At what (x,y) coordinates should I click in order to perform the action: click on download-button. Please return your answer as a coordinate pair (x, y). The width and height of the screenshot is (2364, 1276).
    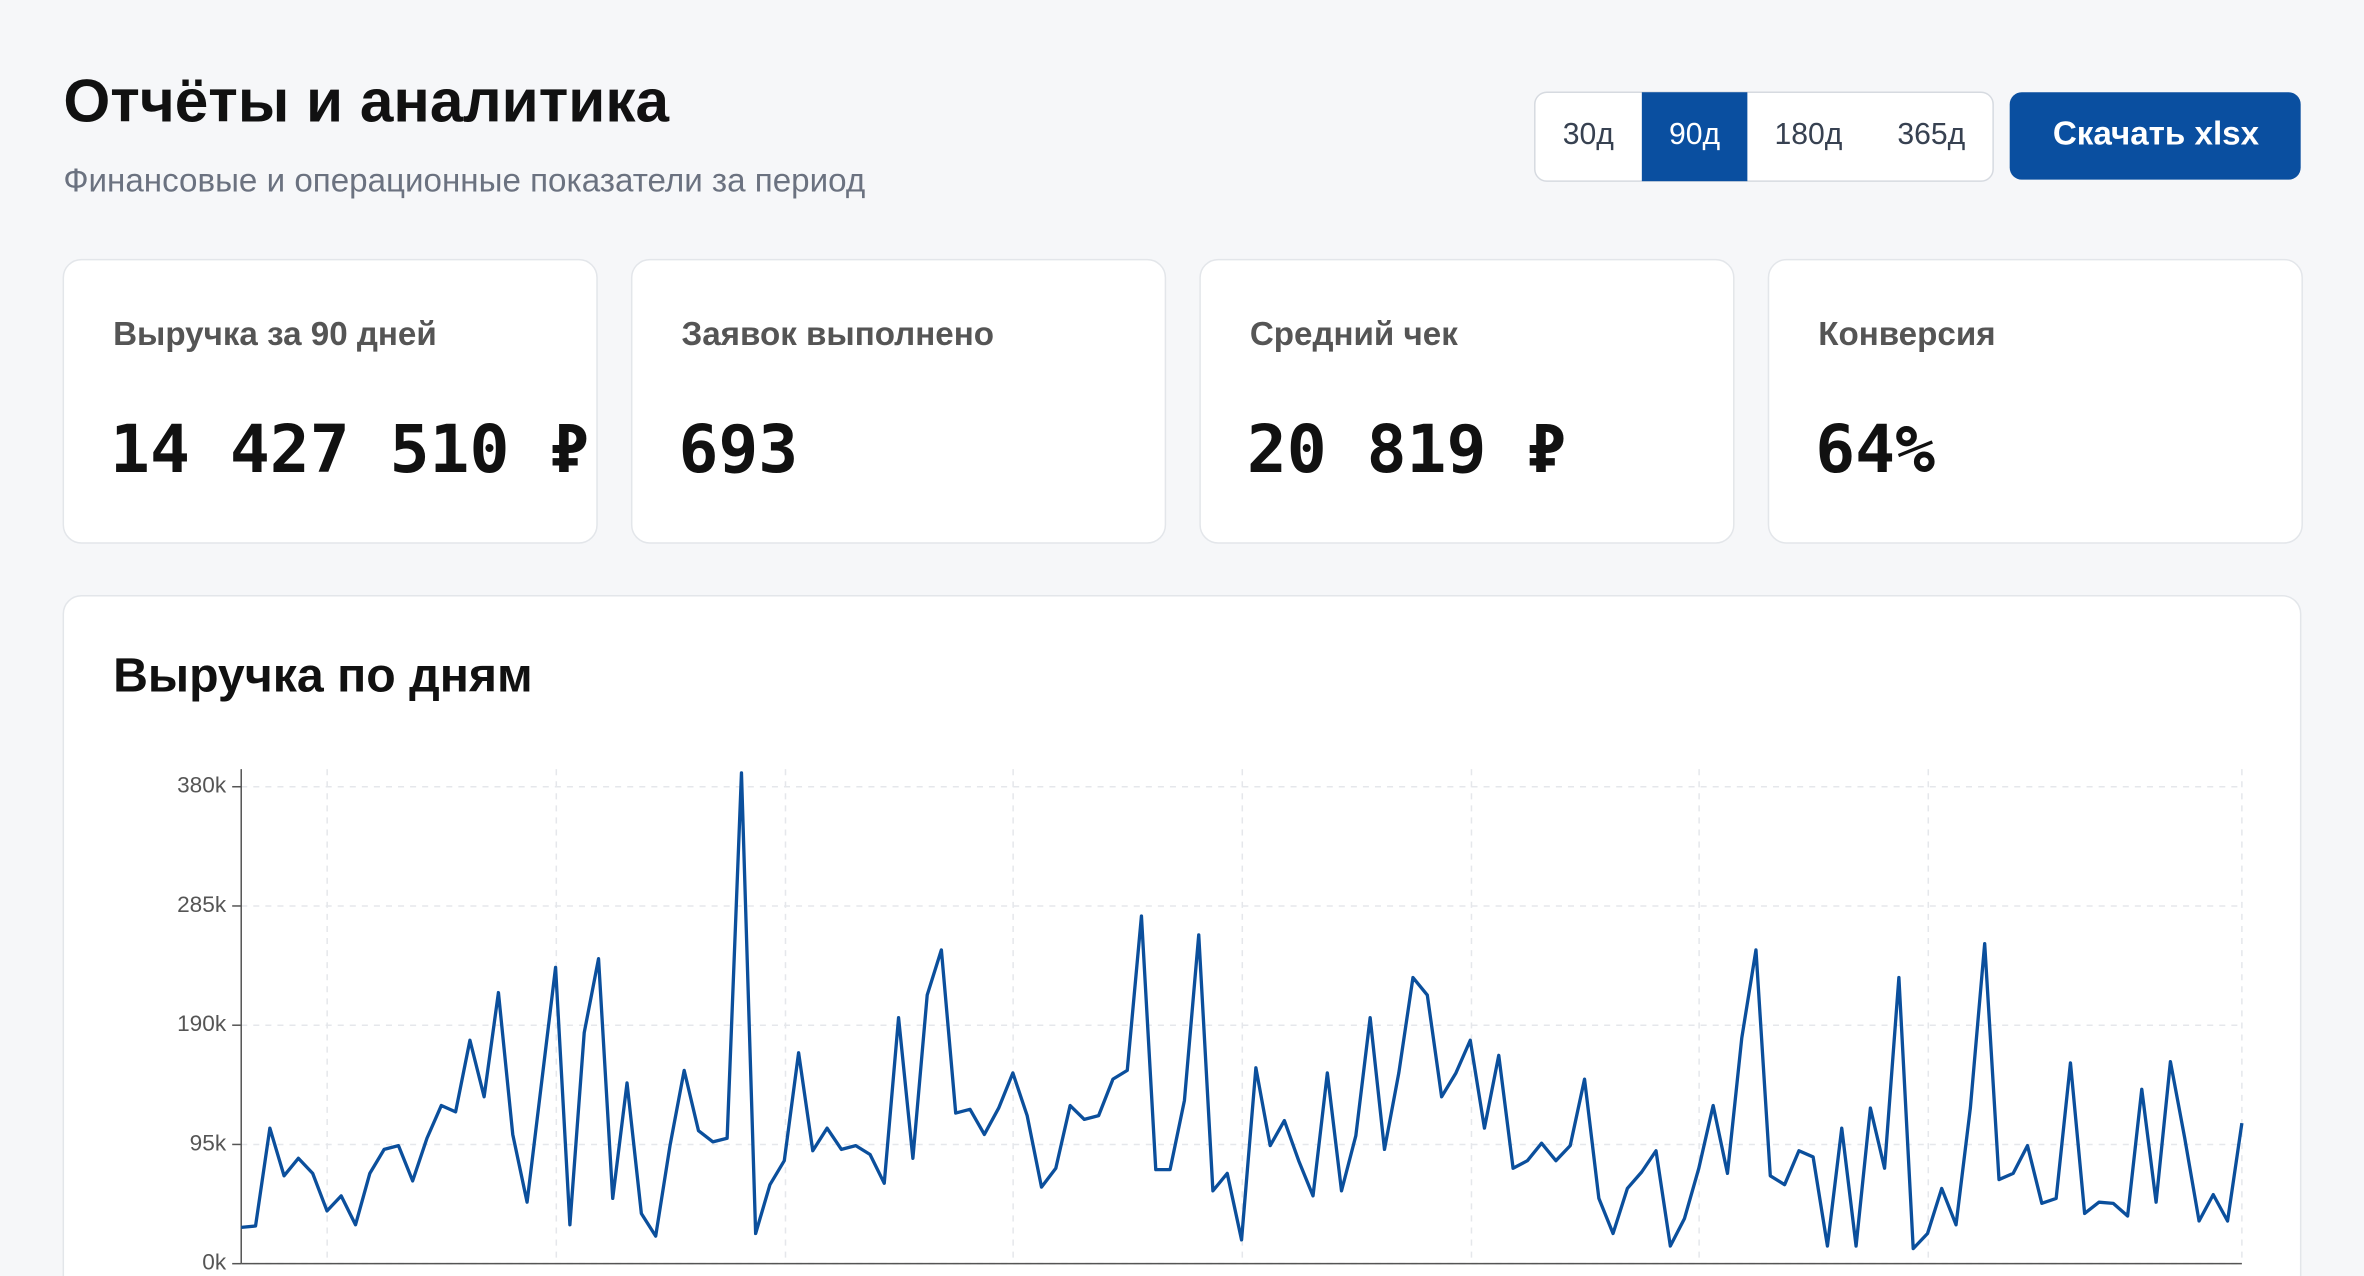
    Looking at the image, I should click on (2155, 136).